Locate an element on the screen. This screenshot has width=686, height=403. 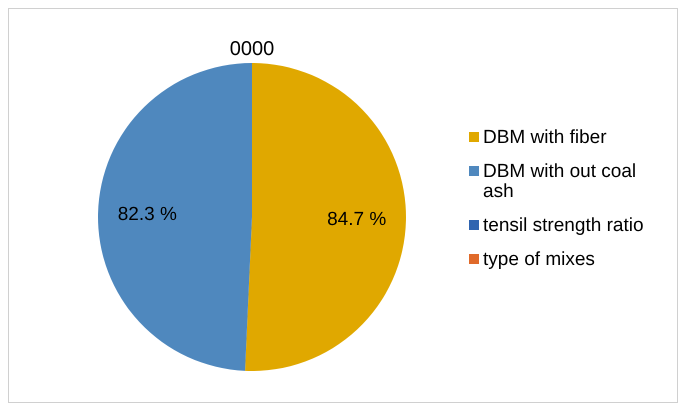
data-label: 82.3 % is located at coordinates (147, 215).